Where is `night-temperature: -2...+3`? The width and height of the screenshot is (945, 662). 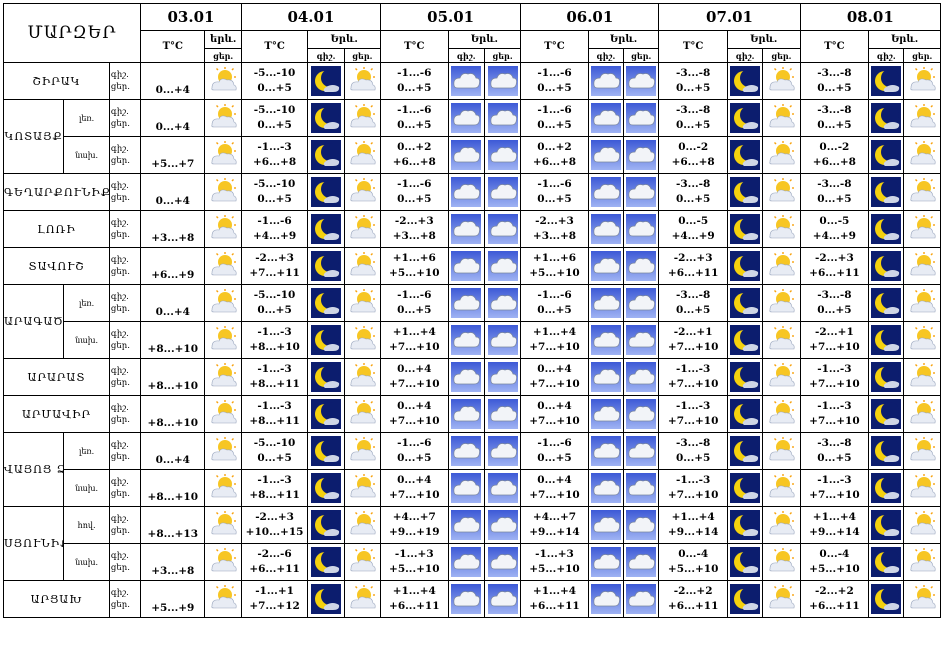
night-temperature: -2...+3 is located at coordinates (274, 517).